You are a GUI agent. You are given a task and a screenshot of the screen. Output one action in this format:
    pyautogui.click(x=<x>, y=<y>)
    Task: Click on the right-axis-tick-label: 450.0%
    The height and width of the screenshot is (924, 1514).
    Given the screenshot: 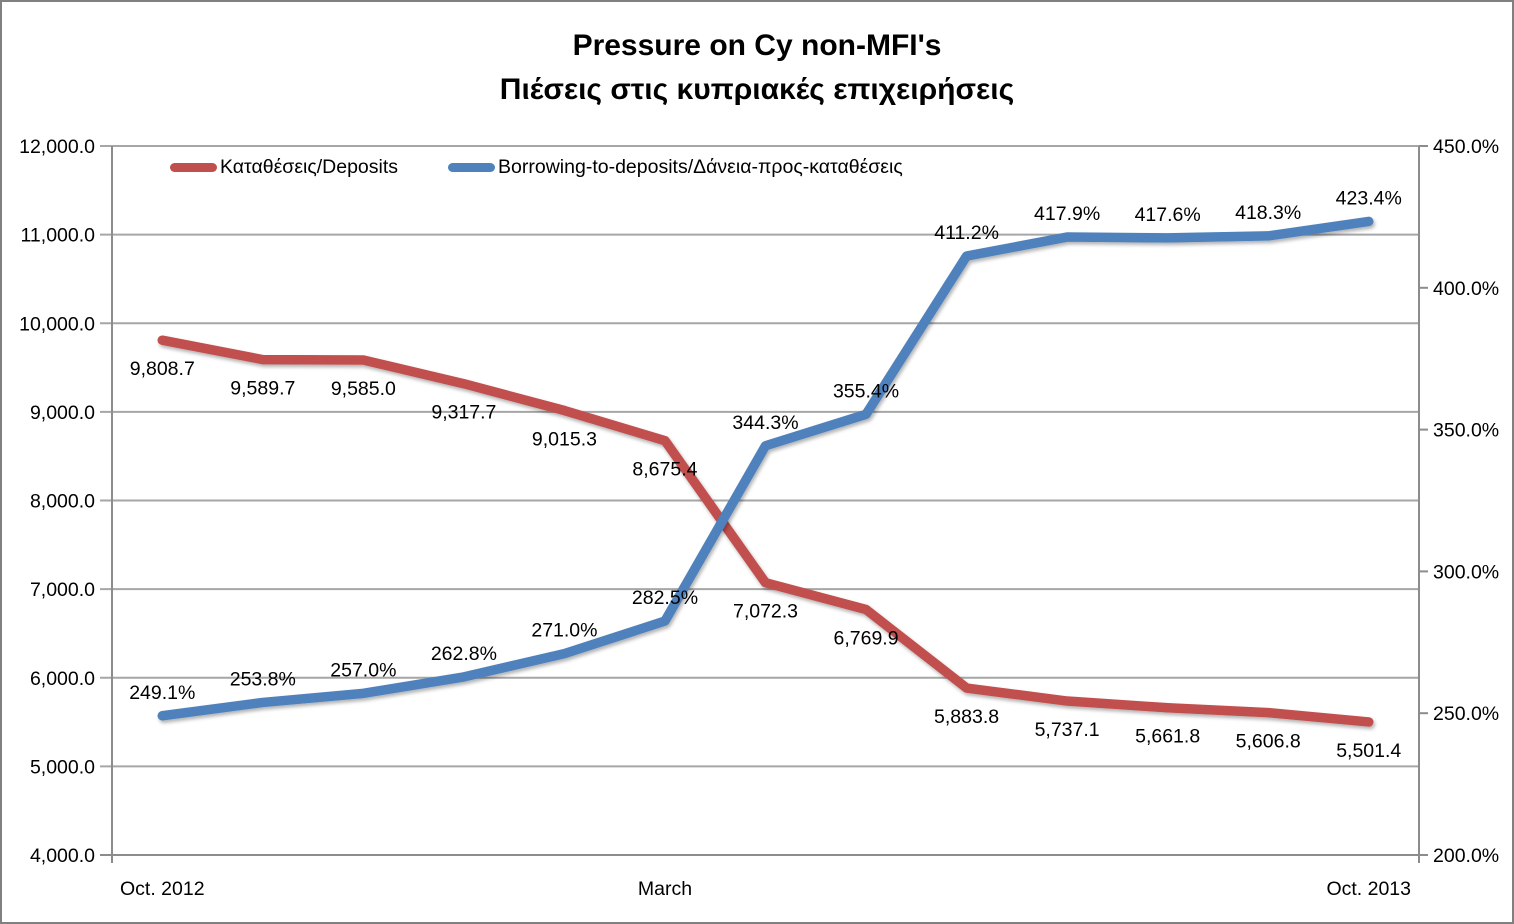 What is the action you would take?
    pyautogui.click(x=1466, y=147)
    